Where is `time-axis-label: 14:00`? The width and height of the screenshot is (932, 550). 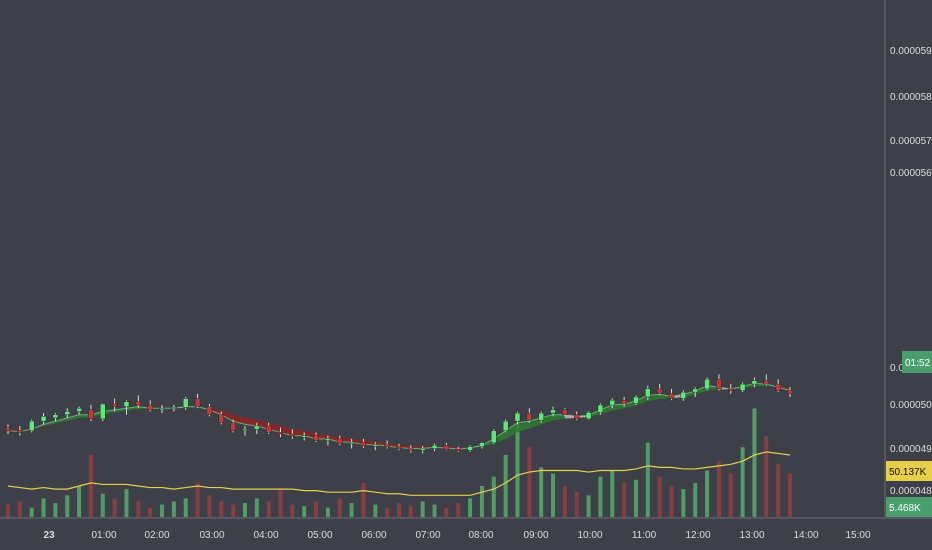 time-axis-label: 14:00 is located at coordinates (805, 535).